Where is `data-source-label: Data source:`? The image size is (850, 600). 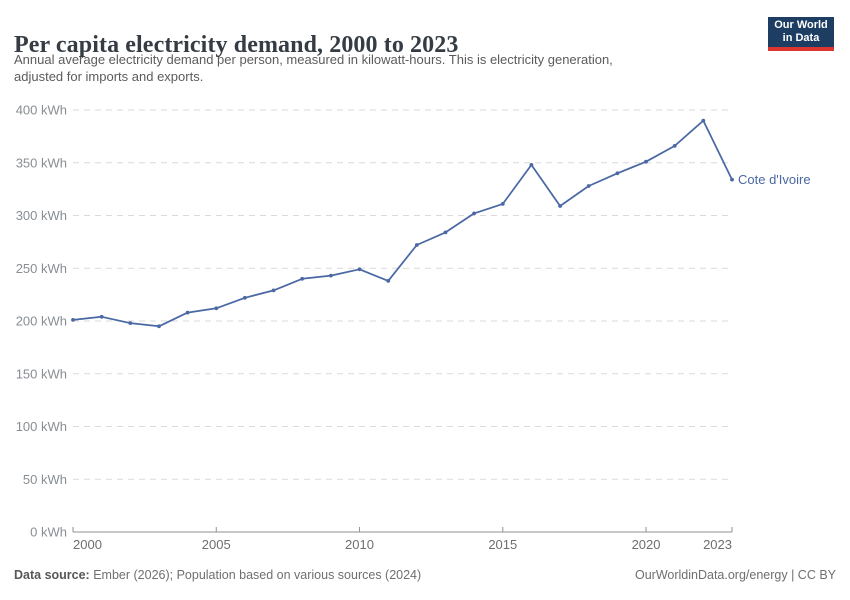
data-source-label: Data source: is located at coordinates (52, 575).